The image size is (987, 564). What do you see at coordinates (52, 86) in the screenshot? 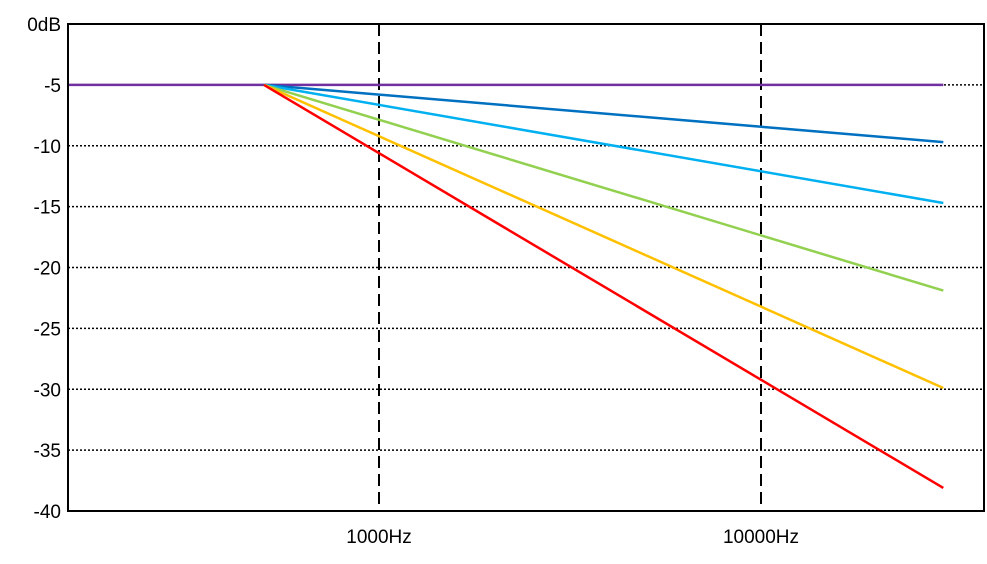
I see `y-tick-label: -5` at bounding box center [52, 86].